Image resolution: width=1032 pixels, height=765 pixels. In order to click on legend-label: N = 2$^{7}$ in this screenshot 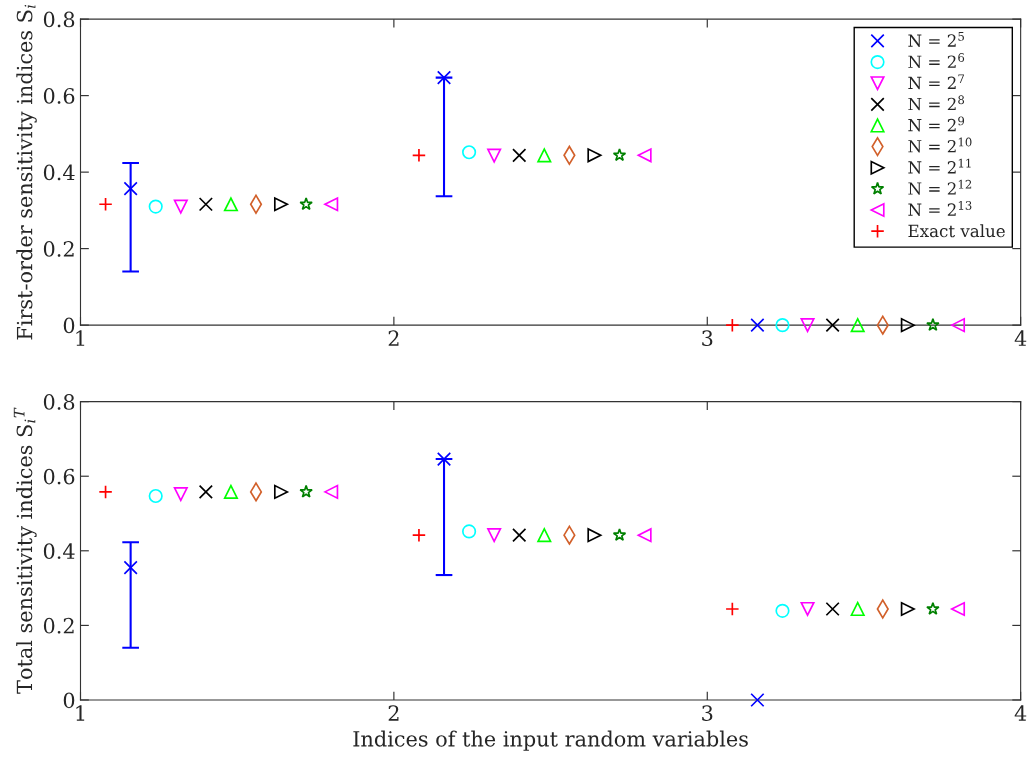, I will do `click(936, 82)`.